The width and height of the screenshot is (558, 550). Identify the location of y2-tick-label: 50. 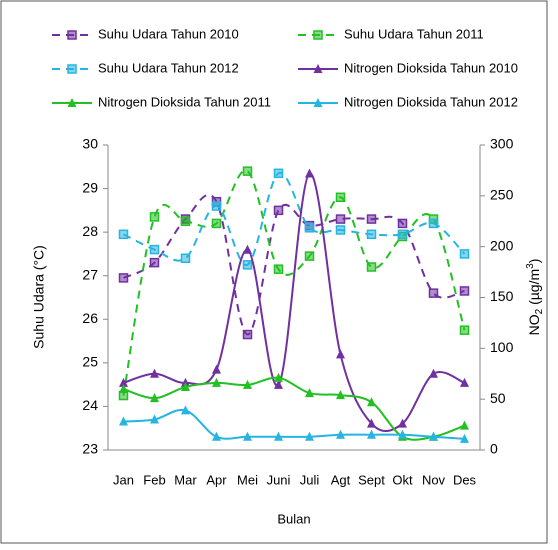
(498, 398).